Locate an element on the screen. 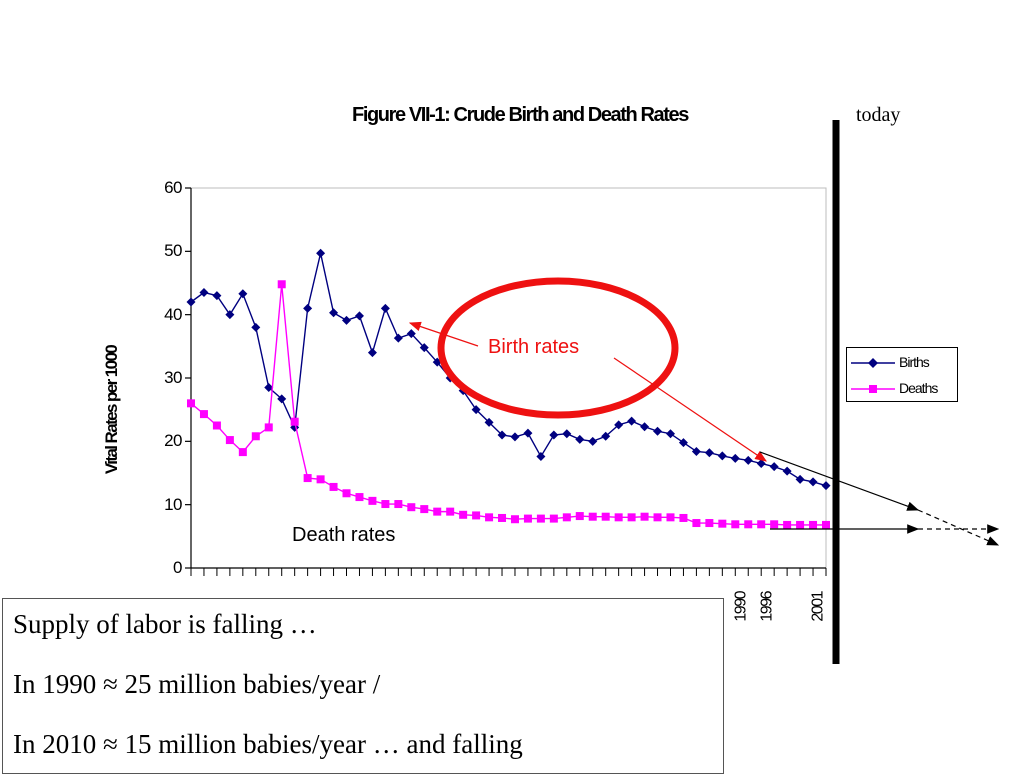 The image size is (1024, 774). square-marker-icon is located at coordinates (873, 389).